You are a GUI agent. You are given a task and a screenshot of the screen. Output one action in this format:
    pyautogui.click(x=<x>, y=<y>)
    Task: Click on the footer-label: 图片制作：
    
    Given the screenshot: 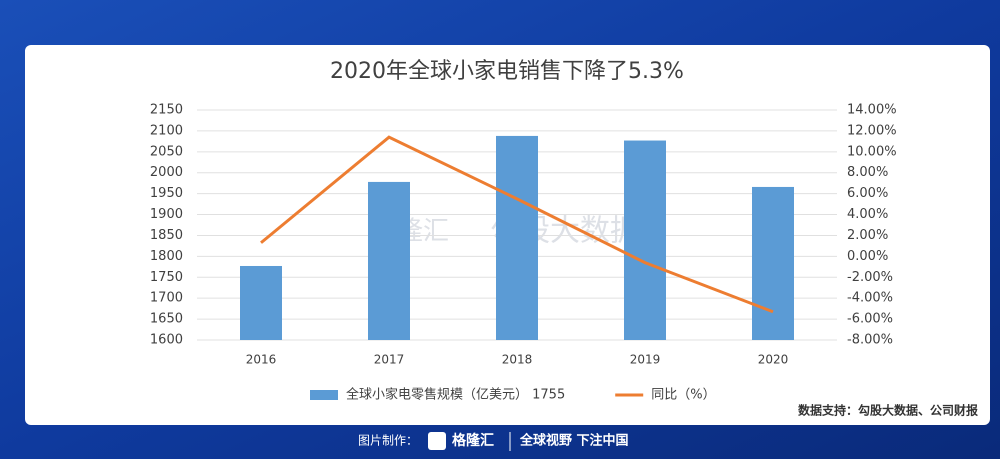 What is the action you would take?
    pyautogui.click(x=388, y=441)
    